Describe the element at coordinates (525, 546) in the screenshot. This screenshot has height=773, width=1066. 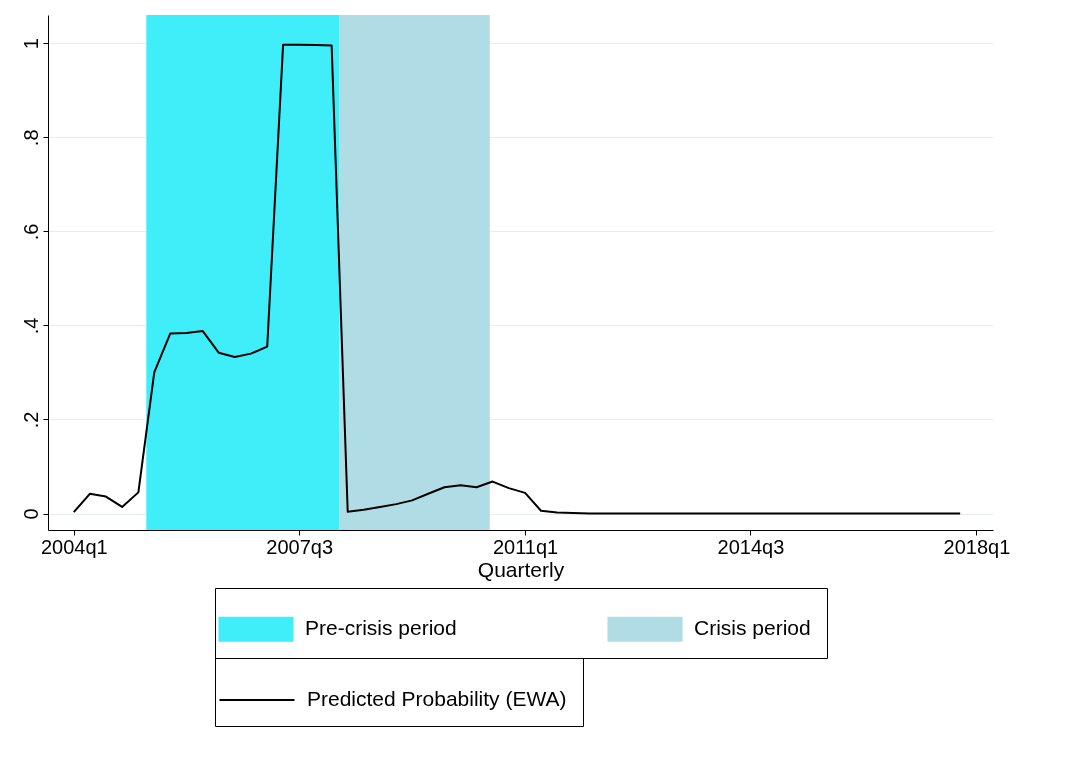
I see `x-tick-label: 2011q1` at that location.